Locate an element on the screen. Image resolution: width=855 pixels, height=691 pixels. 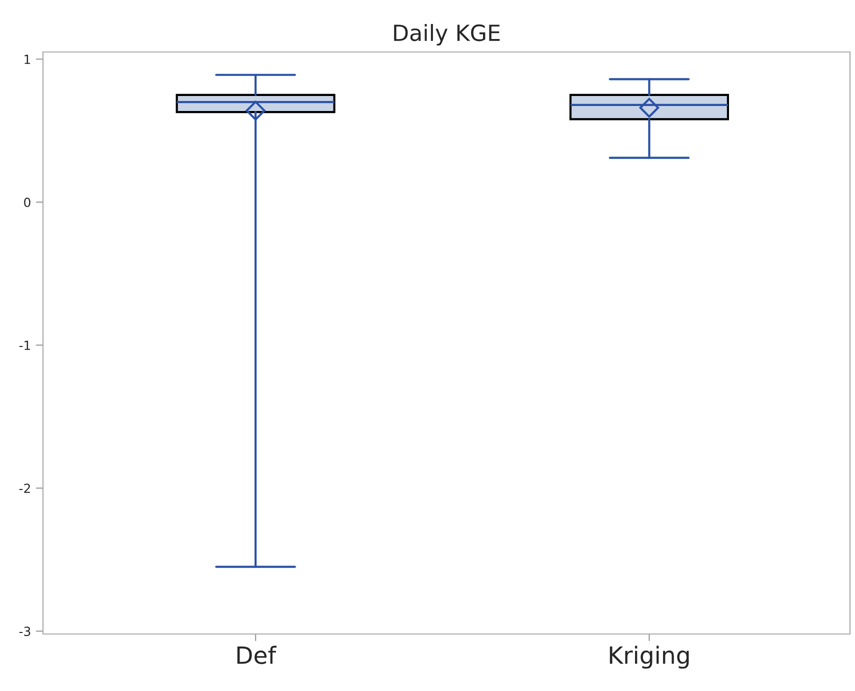
y-tick-label: 0 is located at coordinates (27, 203).